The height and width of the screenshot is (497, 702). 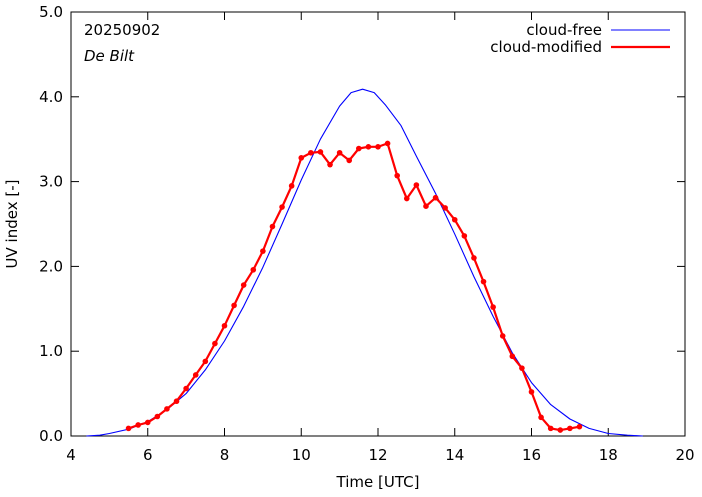 I want to click on y-tick-label: 5.0, so click(x=51, y=12).